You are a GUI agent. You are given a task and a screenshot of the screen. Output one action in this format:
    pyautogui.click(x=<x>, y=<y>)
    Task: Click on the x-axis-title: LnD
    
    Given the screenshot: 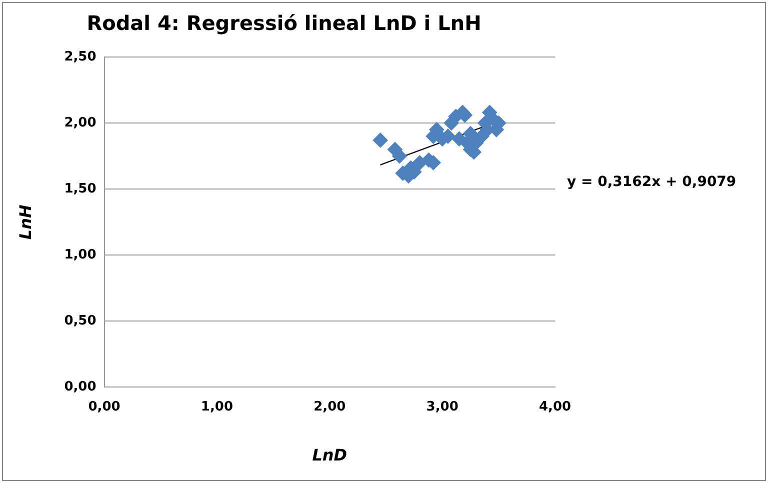 What is the action you would take?
    pyautogui.click(x=330, y=455)
    